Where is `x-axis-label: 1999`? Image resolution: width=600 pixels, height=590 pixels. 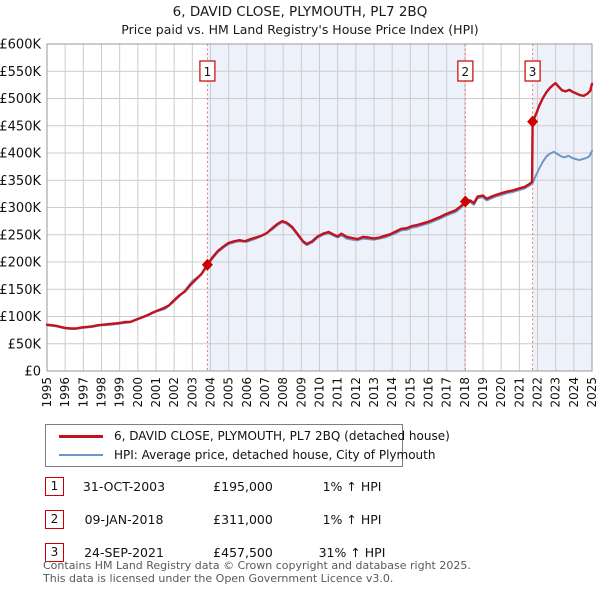 x-axis-label: 1999 is located at coordinates (120, 392).